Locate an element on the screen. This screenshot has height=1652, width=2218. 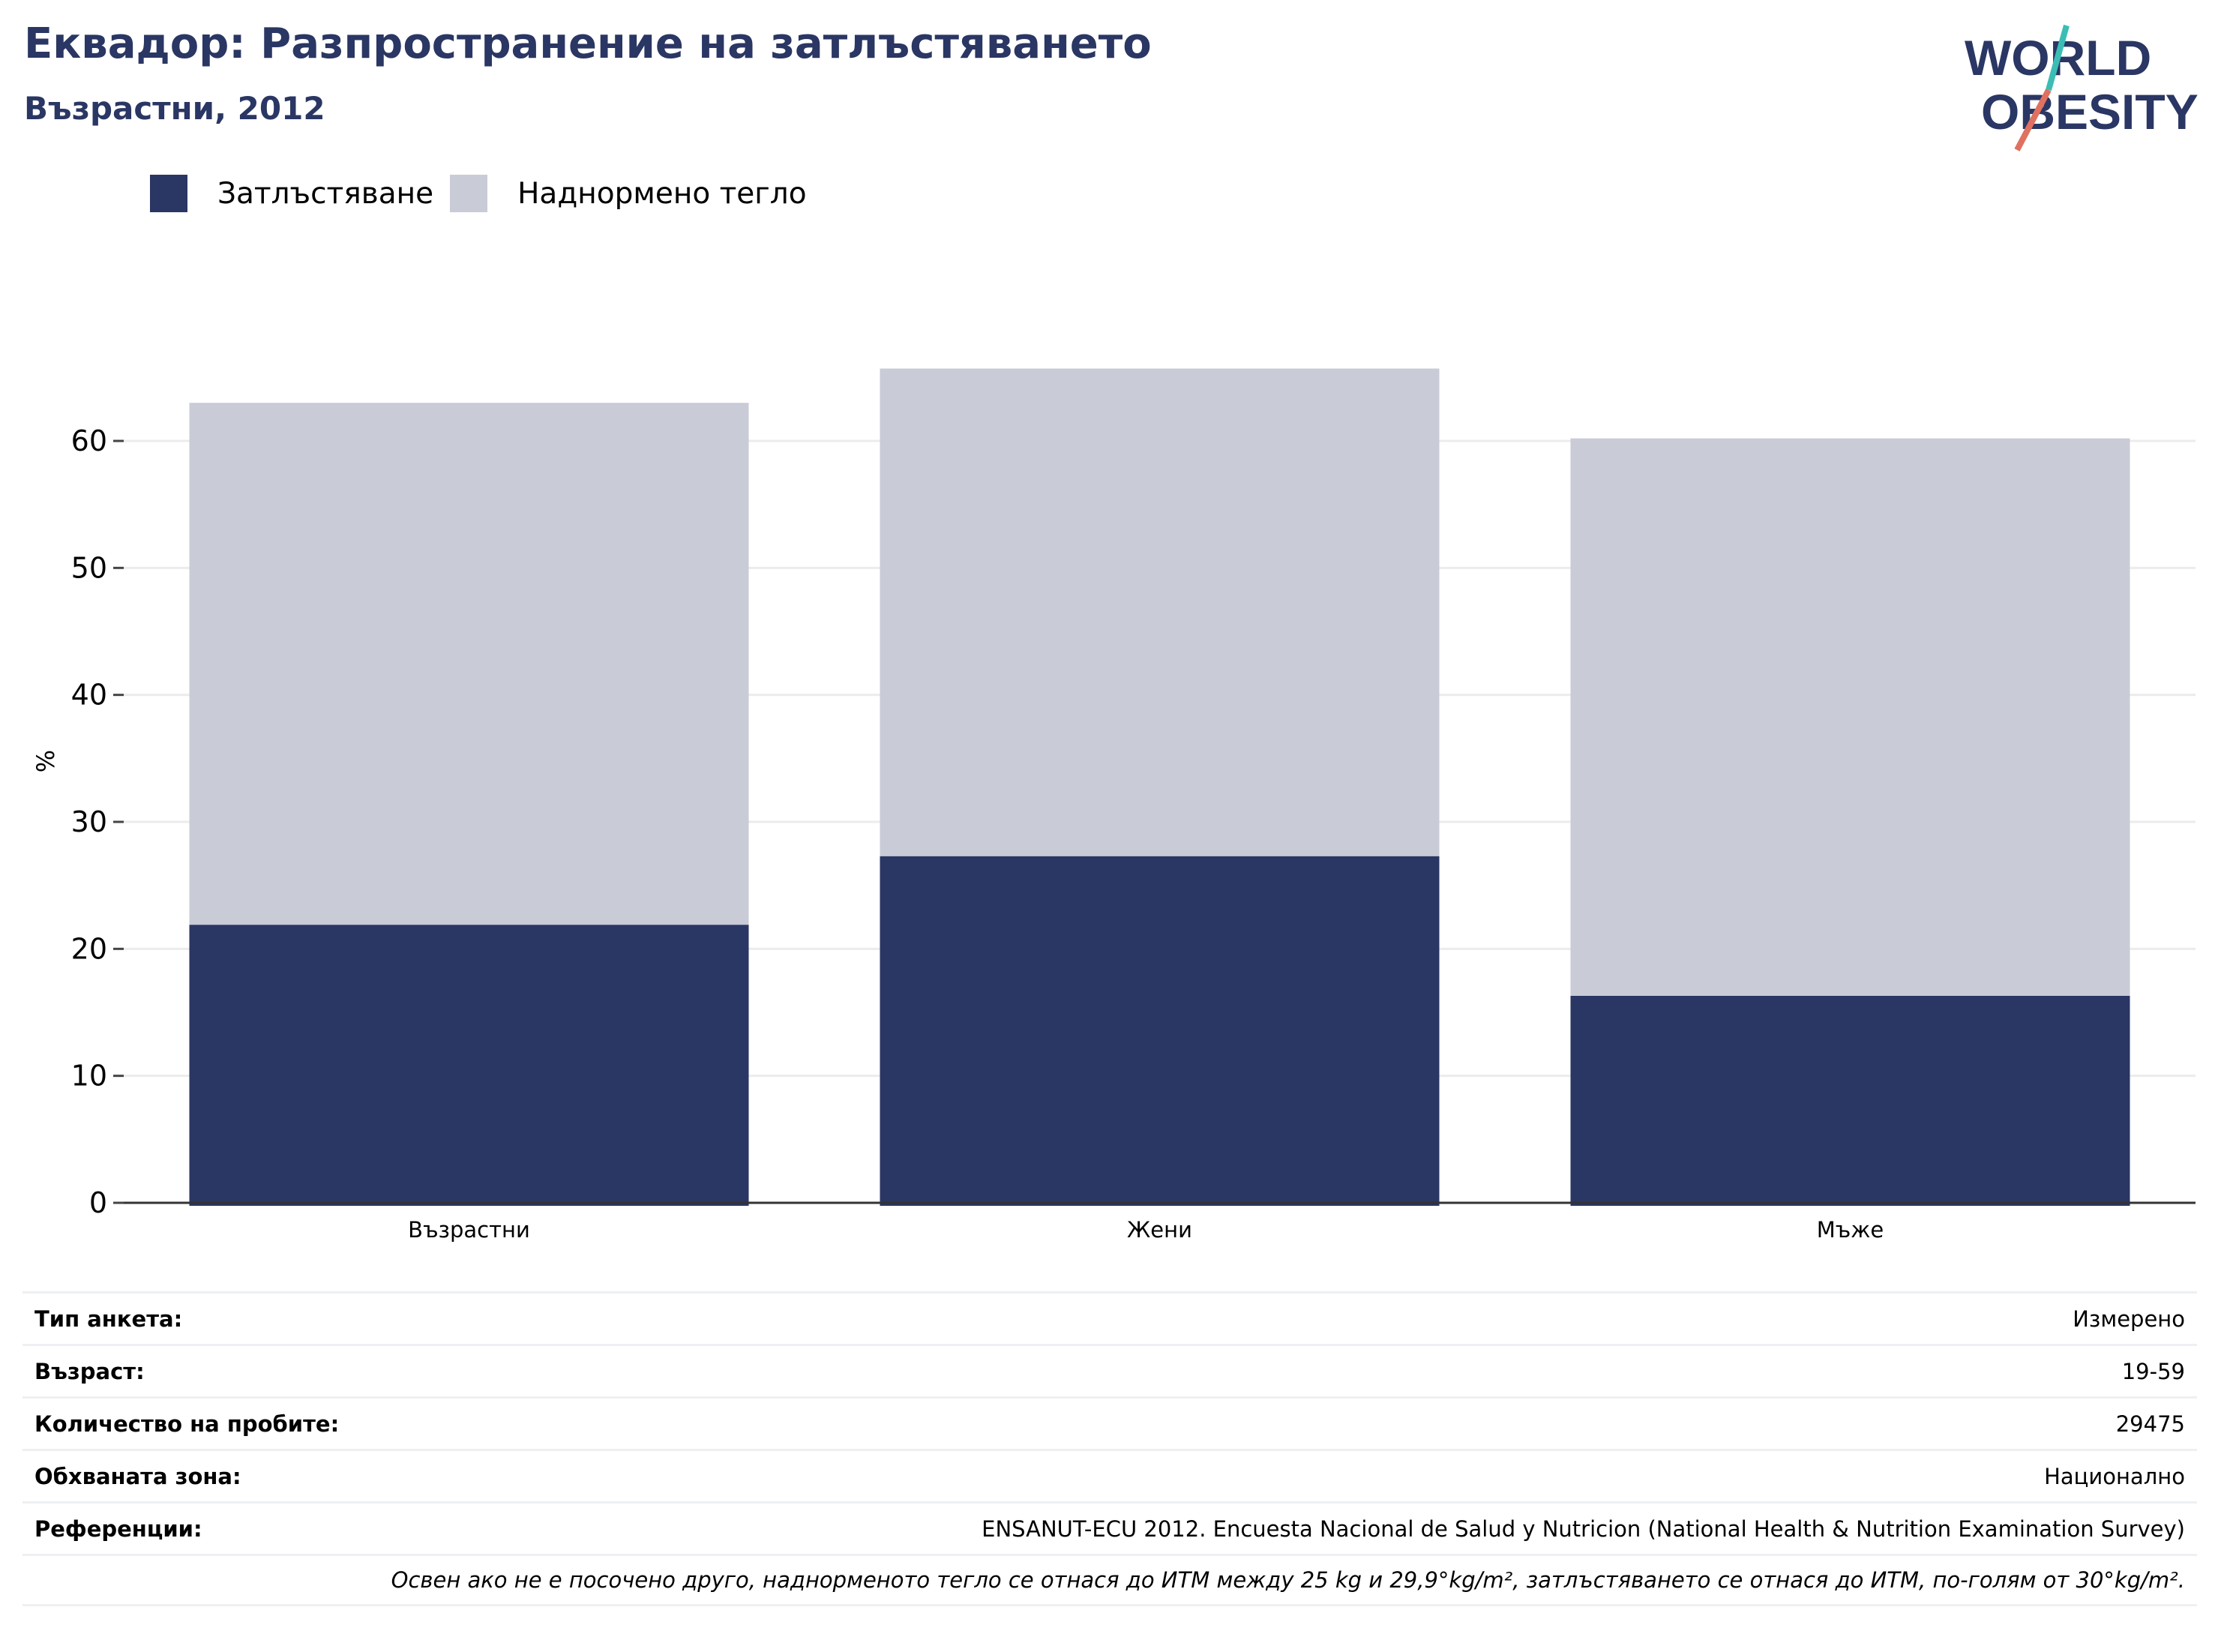
page-subtitle: Възрастни, 2012 is located at coordinates (174, 108).